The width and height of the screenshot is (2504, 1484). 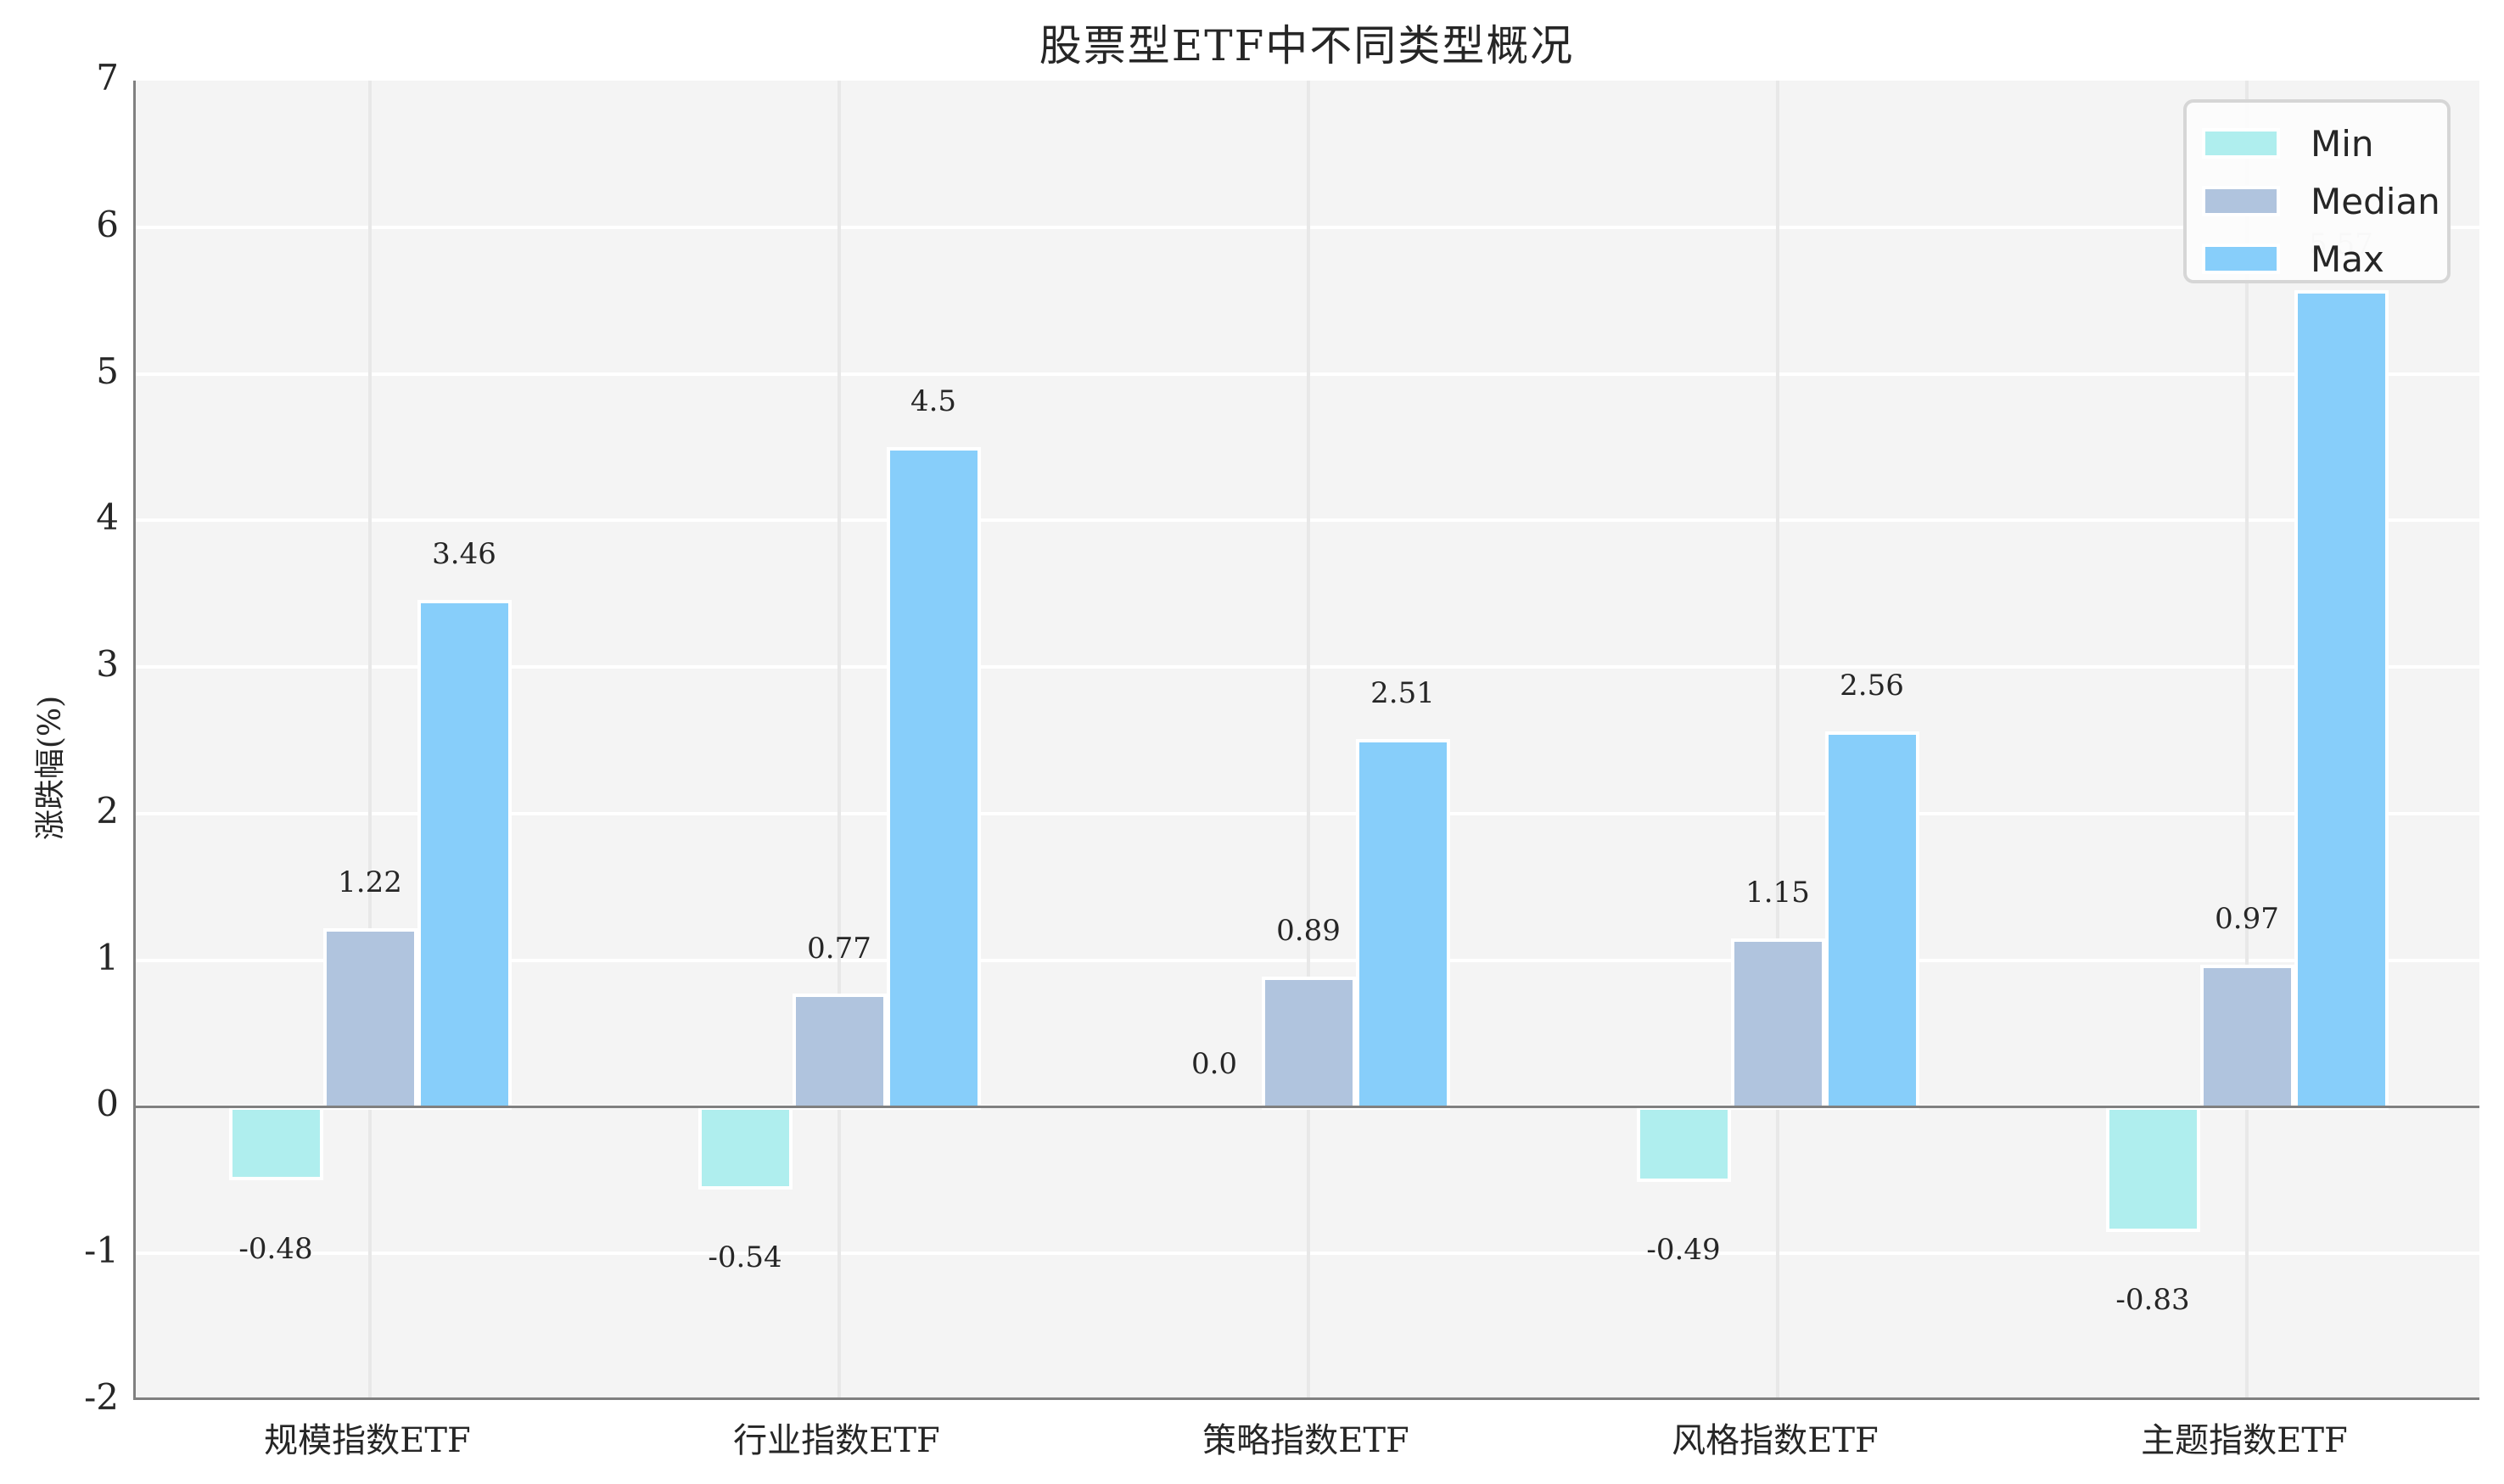 I want to click on legend-label-median: Median, so click(x=2375, y=201).